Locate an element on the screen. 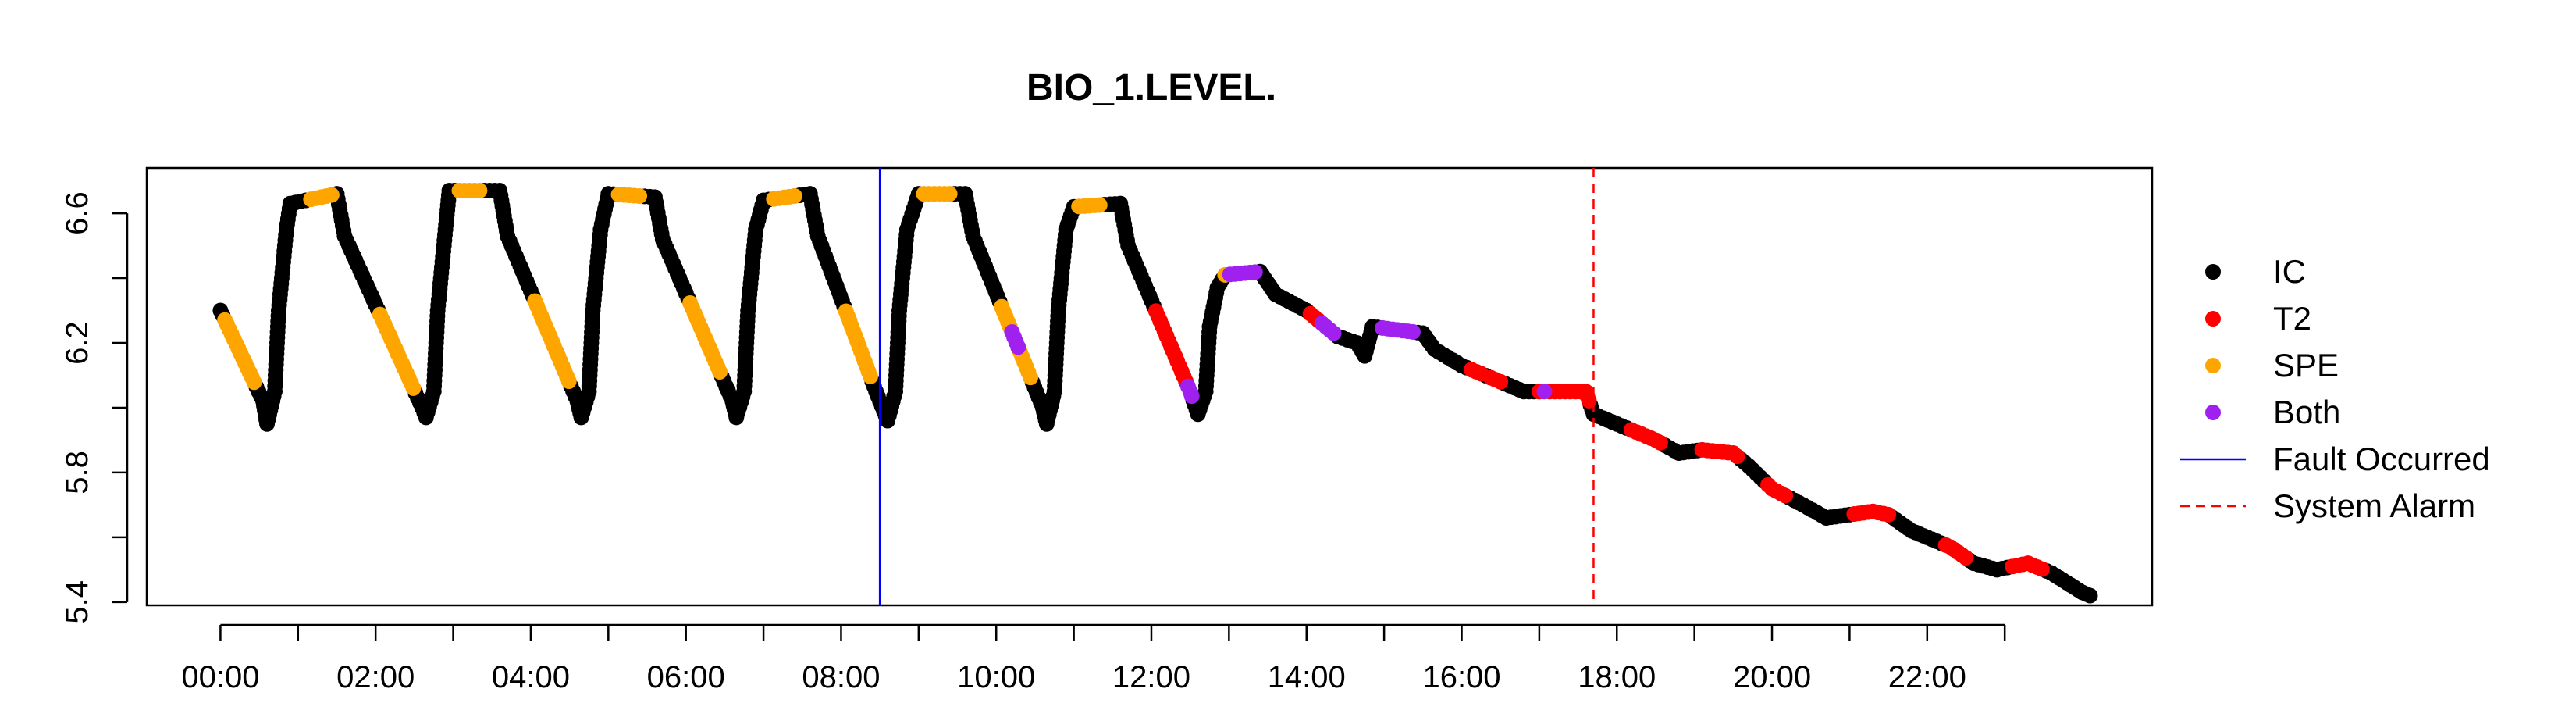 The width and height of the screenshot is (2576, 703). legend-marker-both is located at coordinates (2213, 412).